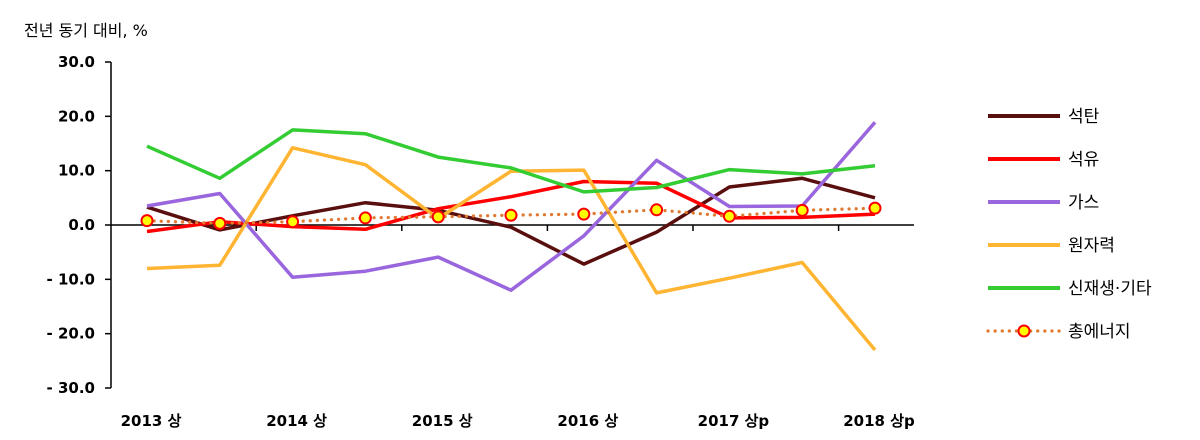 Image resolution: width=1200 pixels, height=440 pixels. Describe the element at coordinates (71, 334) in the screenshot. I see `y-tick-label: - 20.0` at that location.